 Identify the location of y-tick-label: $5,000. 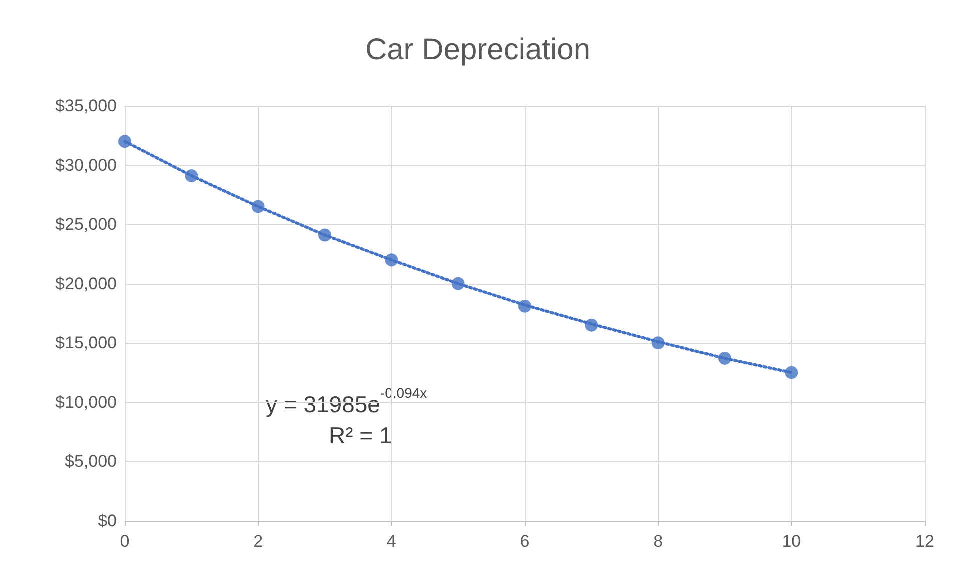
(91, 462).